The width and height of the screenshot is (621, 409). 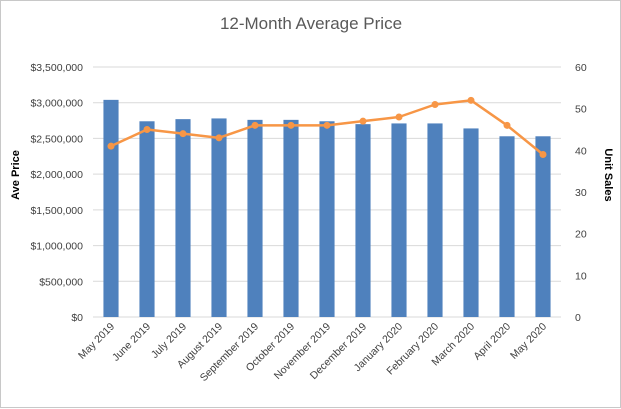 I want to click on chart-title: 12-Month Average Price, so click(x=311, y=23).